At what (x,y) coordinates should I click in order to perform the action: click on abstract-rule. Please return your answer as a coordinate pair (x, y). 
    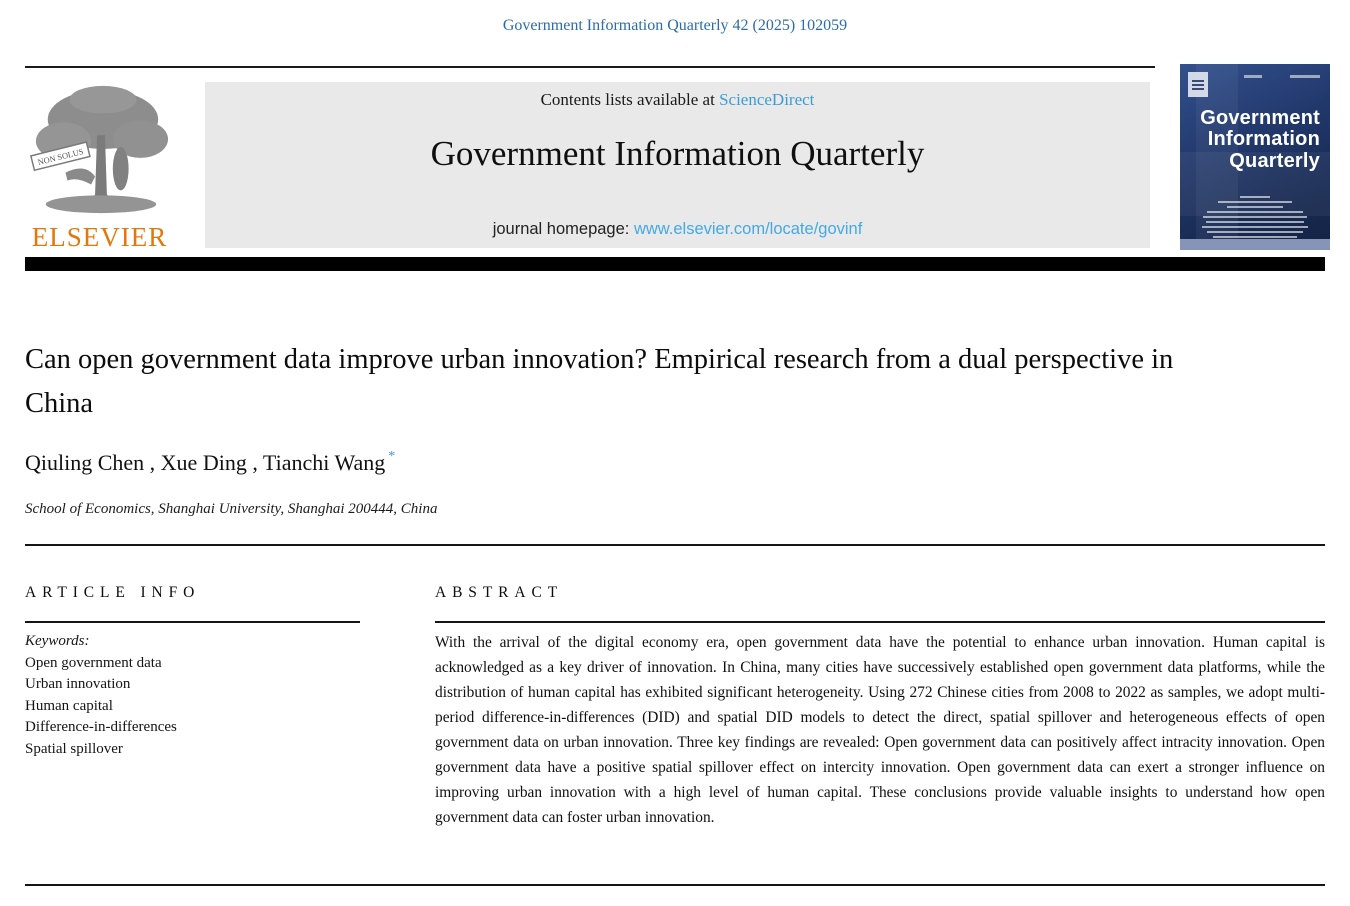
    Looking at the image, I should click on (880, 622).